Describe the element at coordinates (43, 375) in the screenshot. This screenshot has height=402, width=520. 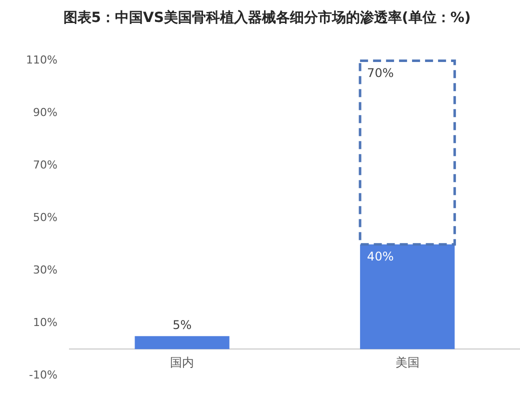
I see `y-tick-label: -10%` at that location.